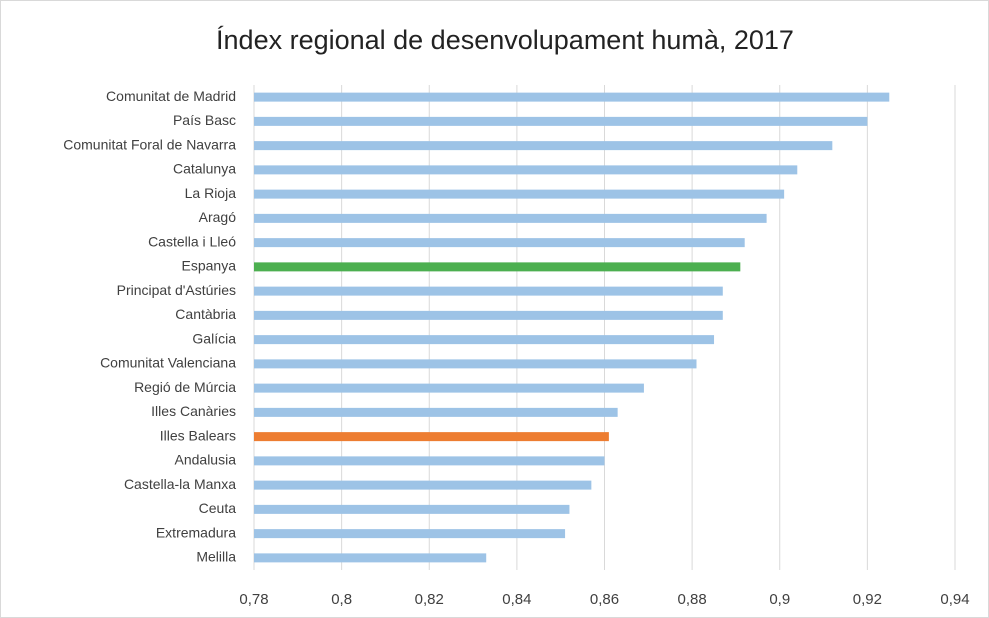  Describe the element at coordinates (429, 599) in the screenshot. I see `x-tick-label: 0,82` at that location.